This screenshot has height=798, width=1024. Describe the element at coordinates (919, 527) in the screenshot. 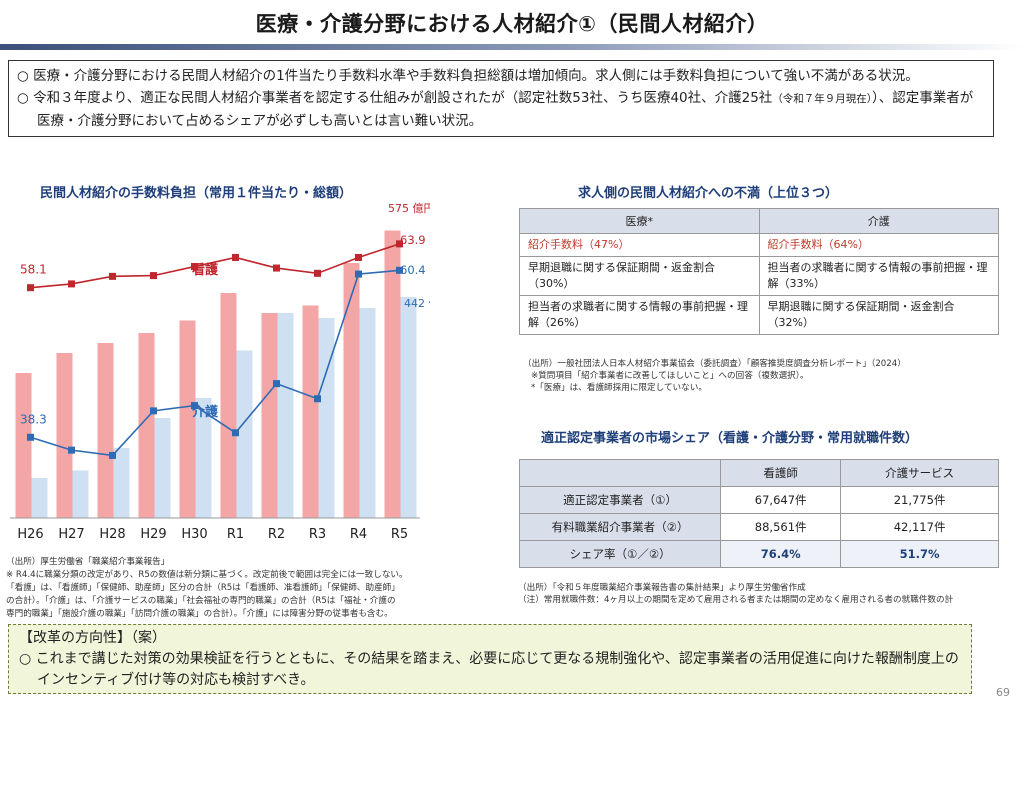

I see `cell-paid-care: 42,117件` at that location.